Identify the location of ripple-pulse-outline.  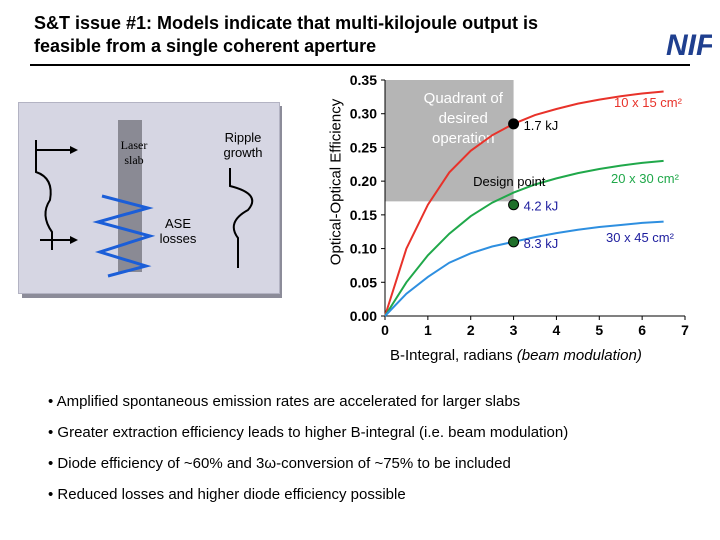
(241, 218).